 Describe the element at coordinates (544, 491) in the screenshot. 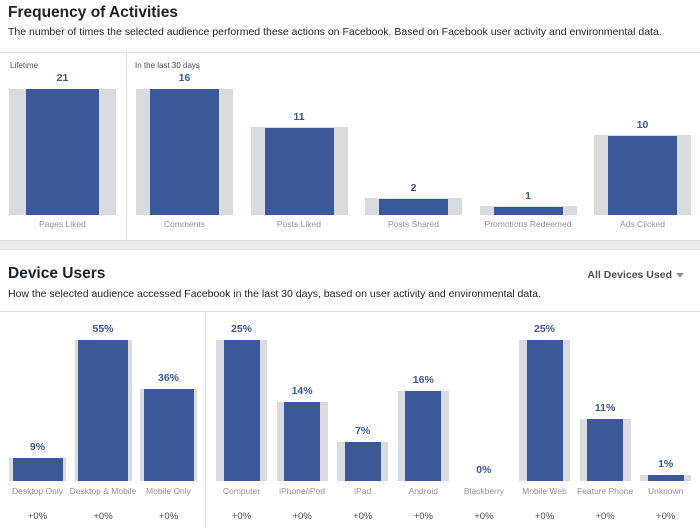

I see `category-label-mobile-web: Mobile Web` at that location.